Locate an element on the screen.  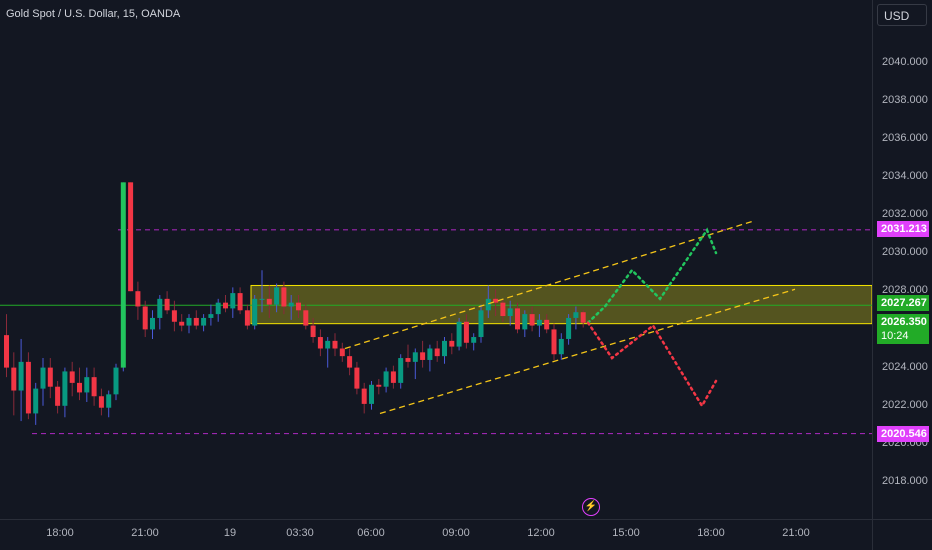
x-tick: 03:30 is located at coordinates (300, 533).